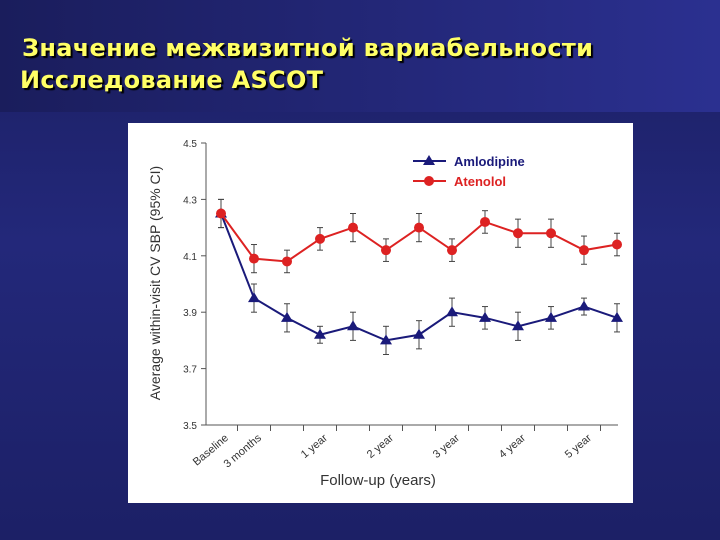 The height and width of the screenshot is (540, 720). What do you see at coordinates (190, 426) in the screenshot?
I see `y-tick-label: 3.5` at bounding box center [190, 426].